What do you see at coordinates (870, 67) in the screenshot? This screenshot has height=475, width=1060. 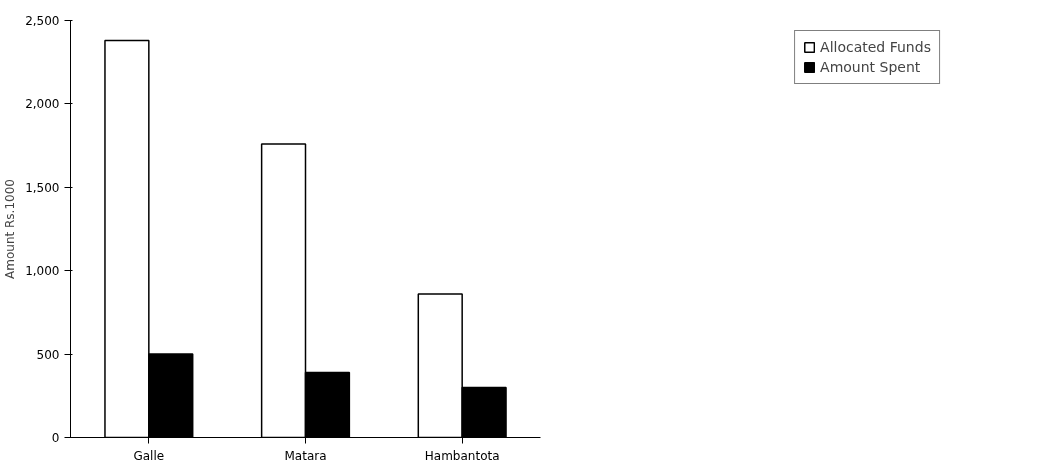 I see `legend-label: Amount Spent` at bounding box center [870, 67].